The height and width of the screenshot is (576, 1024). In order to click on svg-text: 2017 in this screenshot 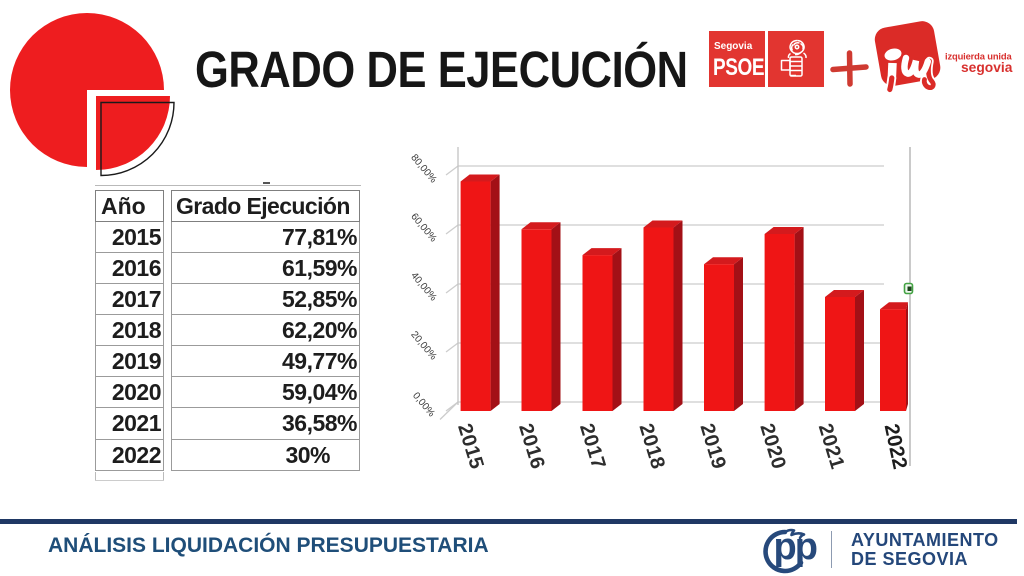, I will do `click(592, 446)`.